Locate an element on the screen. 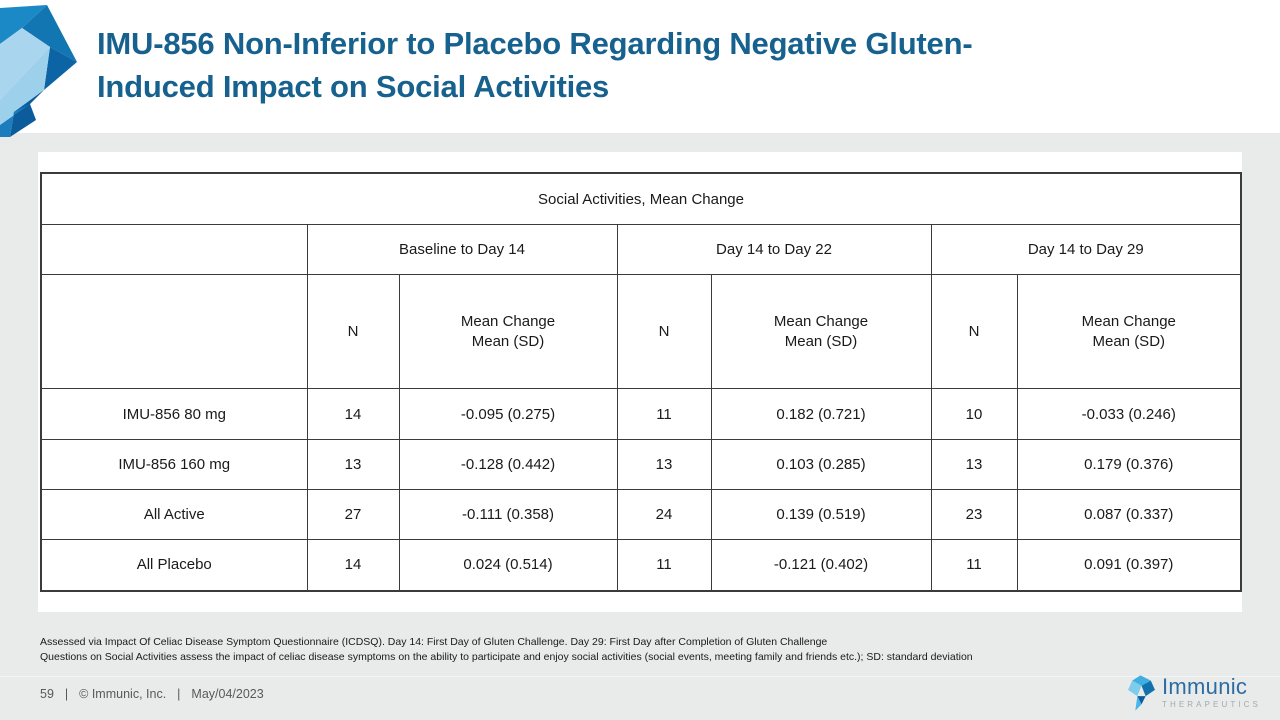 This screenshot has width=1280, height=720. table-cell: 27 is located at coordinates (353, 514).